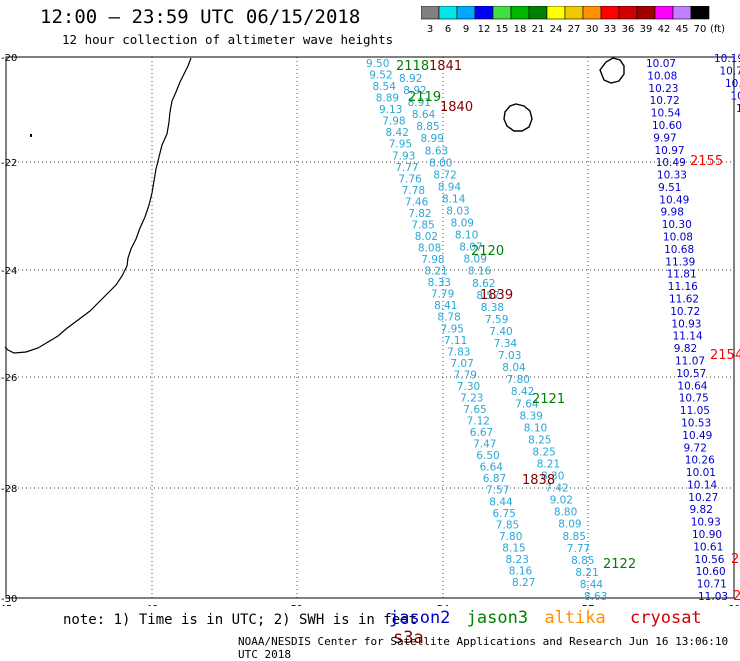  I want to click on swh-value: 10.27, so click(703, 498).